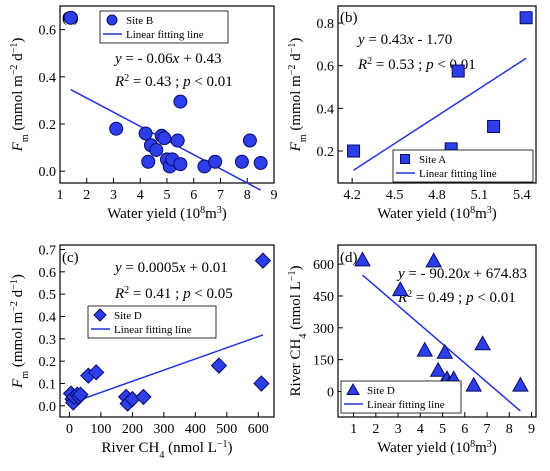  I want to click on panel-c-label: (c), so click(70, 258).